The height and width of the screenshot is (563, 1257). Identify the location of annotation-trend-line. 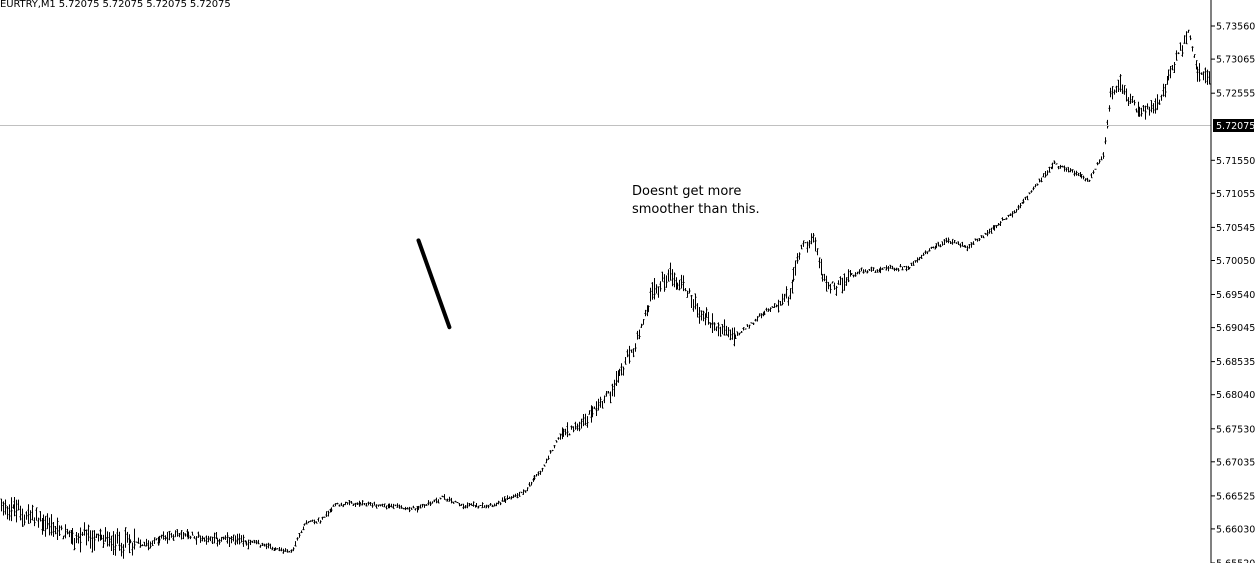
(434, 284).